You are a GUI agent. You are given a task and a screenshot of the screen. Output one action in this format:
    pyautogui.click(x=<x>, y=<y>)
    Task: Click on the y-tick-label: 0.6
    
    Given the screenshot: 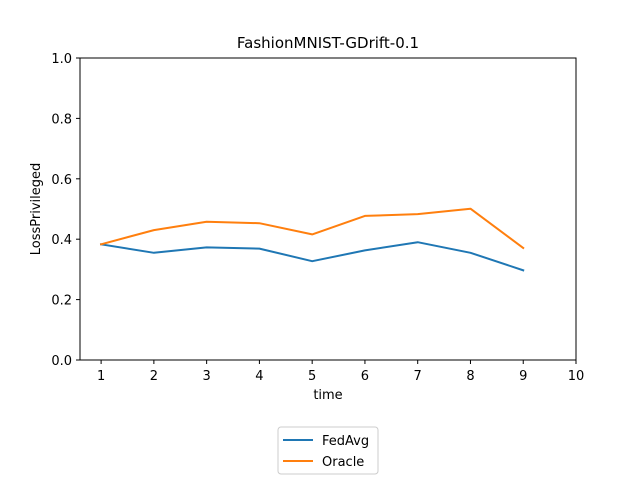 What is the action you would take?
    pyautogui.click(x=61, y=180)
    